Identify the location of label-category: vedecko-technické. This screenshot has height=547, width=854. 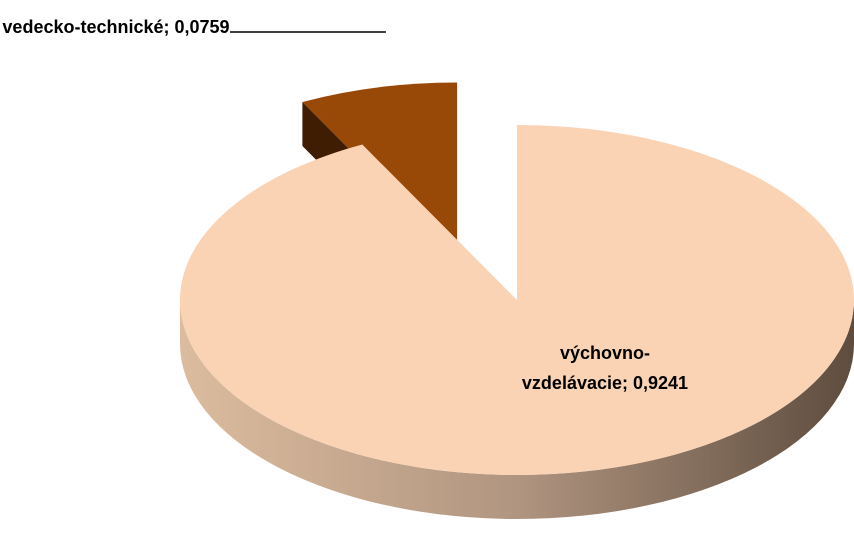
(83, 27).